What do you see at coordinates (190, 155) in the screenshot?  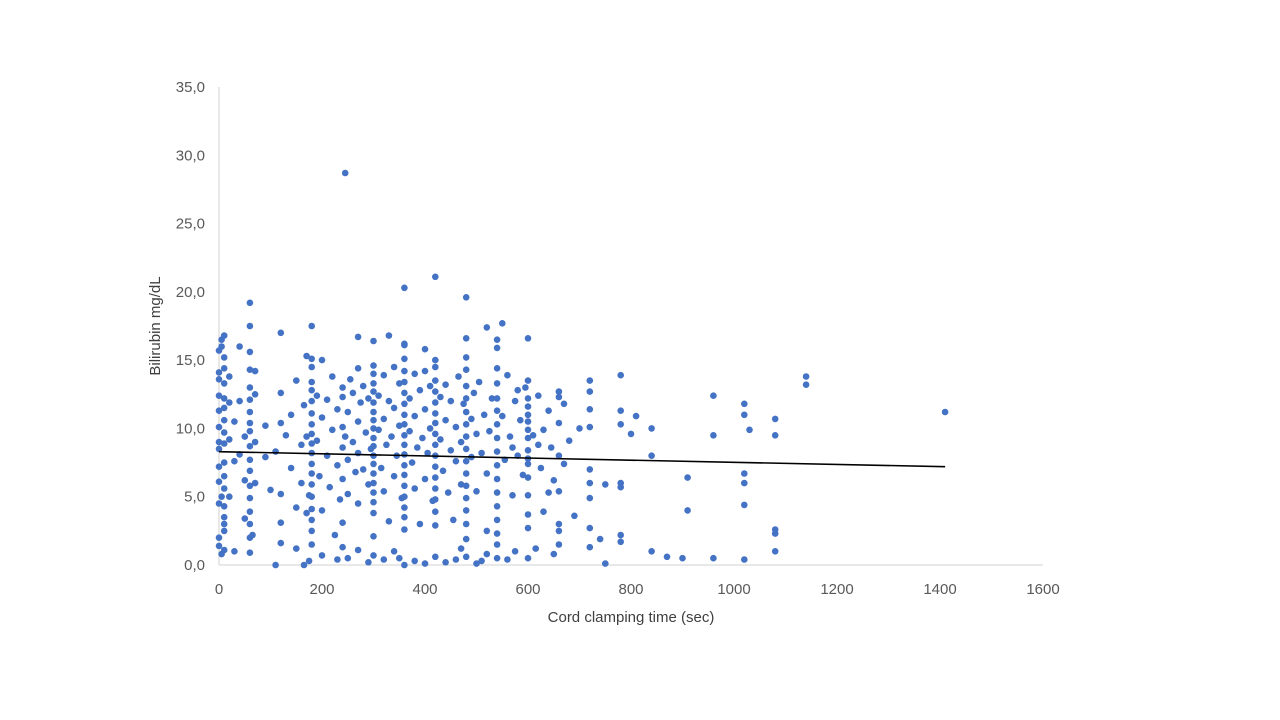 I see `y-tick-label: 30,0` at bounding box center [190, 155].